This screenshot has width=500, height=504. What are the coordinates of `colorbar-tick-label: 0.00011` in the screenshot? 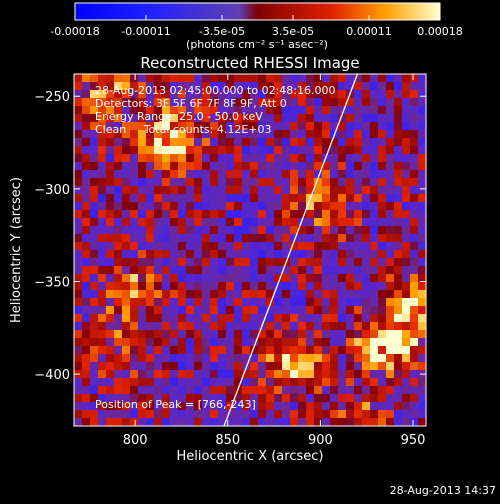 It's located at (369, 31).